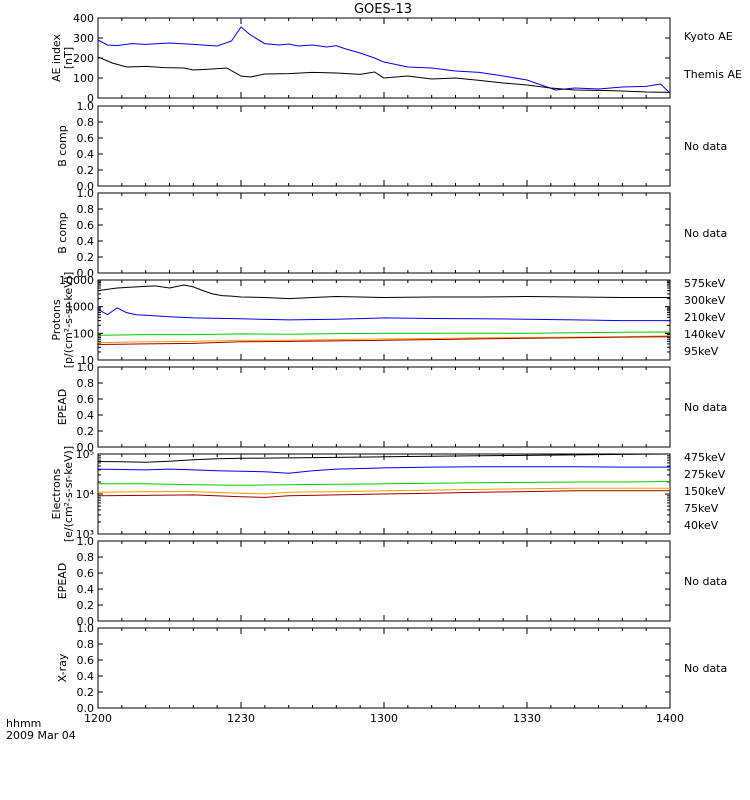 The height and width of the screenshot is (800, 750). Describe the element at coordinates (90, 98) in the screenshot. I see `y-tick-label: 0` at that location.